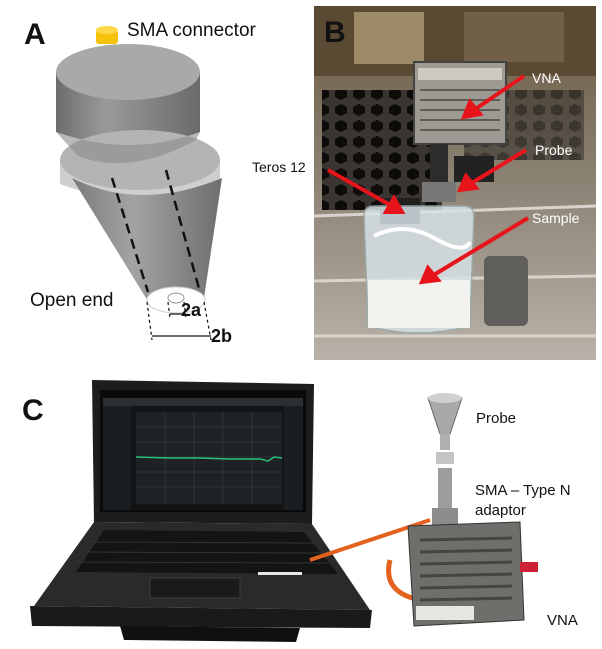 Image resolution: width=602 pixels, height=649 pixels. I want to click on panel-c-vna-label: VNA, so click(562, 620).